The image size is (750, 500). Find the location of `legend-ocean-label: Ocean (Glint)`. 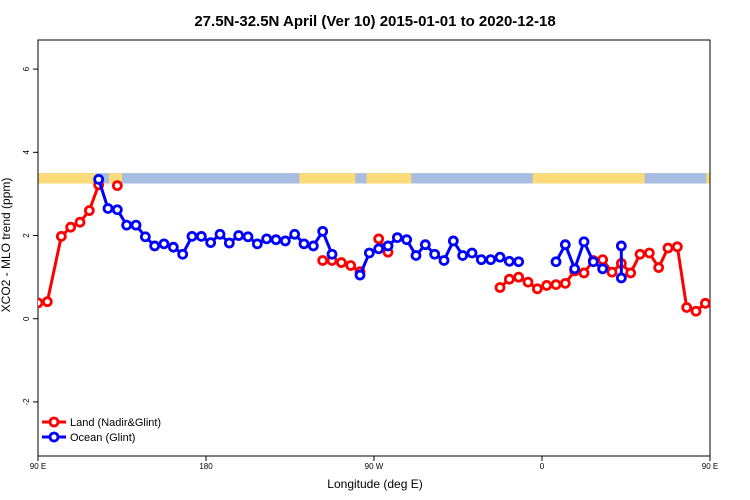

legend-ocean-label: Ocean (Glint) is located at coordinates (102, 438).